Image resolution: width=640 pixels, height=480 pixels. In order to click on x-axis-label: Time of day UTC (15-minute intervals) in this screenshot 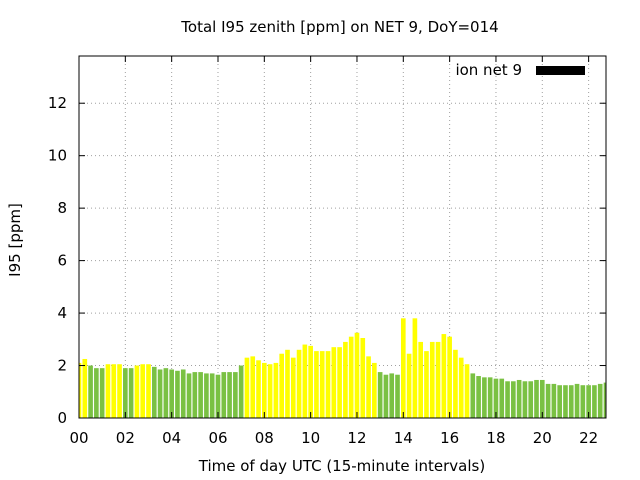, I will do `click(341, 466)`.